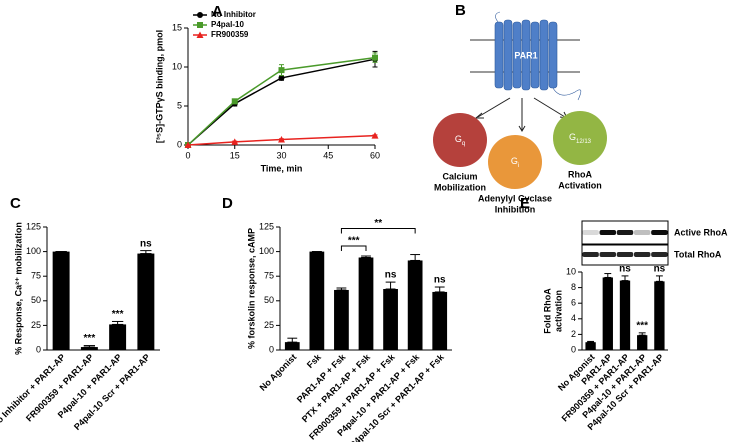 This screenshot has height=442, width=742. Describe the element at coordinates (584, 142) in the screenshot. I see `subscript: 12/13` at that location.